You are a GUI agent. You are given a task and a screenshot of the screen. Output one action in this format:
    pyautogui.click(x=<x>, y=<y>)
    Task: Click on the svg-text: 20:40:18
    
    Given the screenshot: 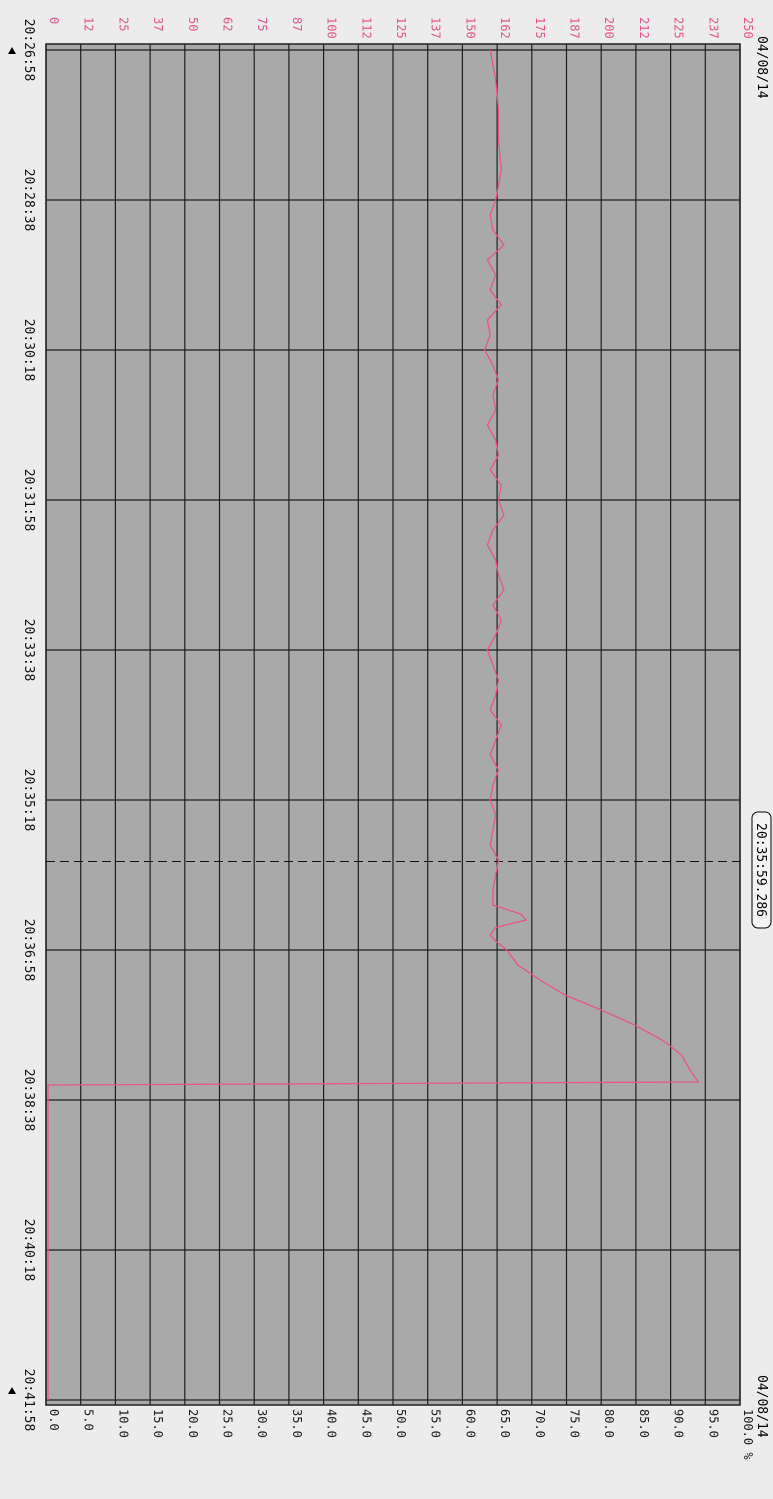 What is the action you would take?
    pyautogui.click(x=28, y=1250)
    